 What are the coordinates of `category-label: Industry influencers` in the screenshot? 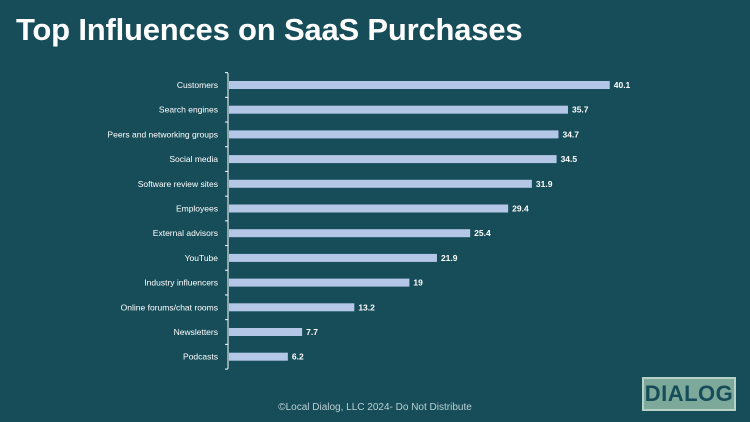 It's located at (181, 283).